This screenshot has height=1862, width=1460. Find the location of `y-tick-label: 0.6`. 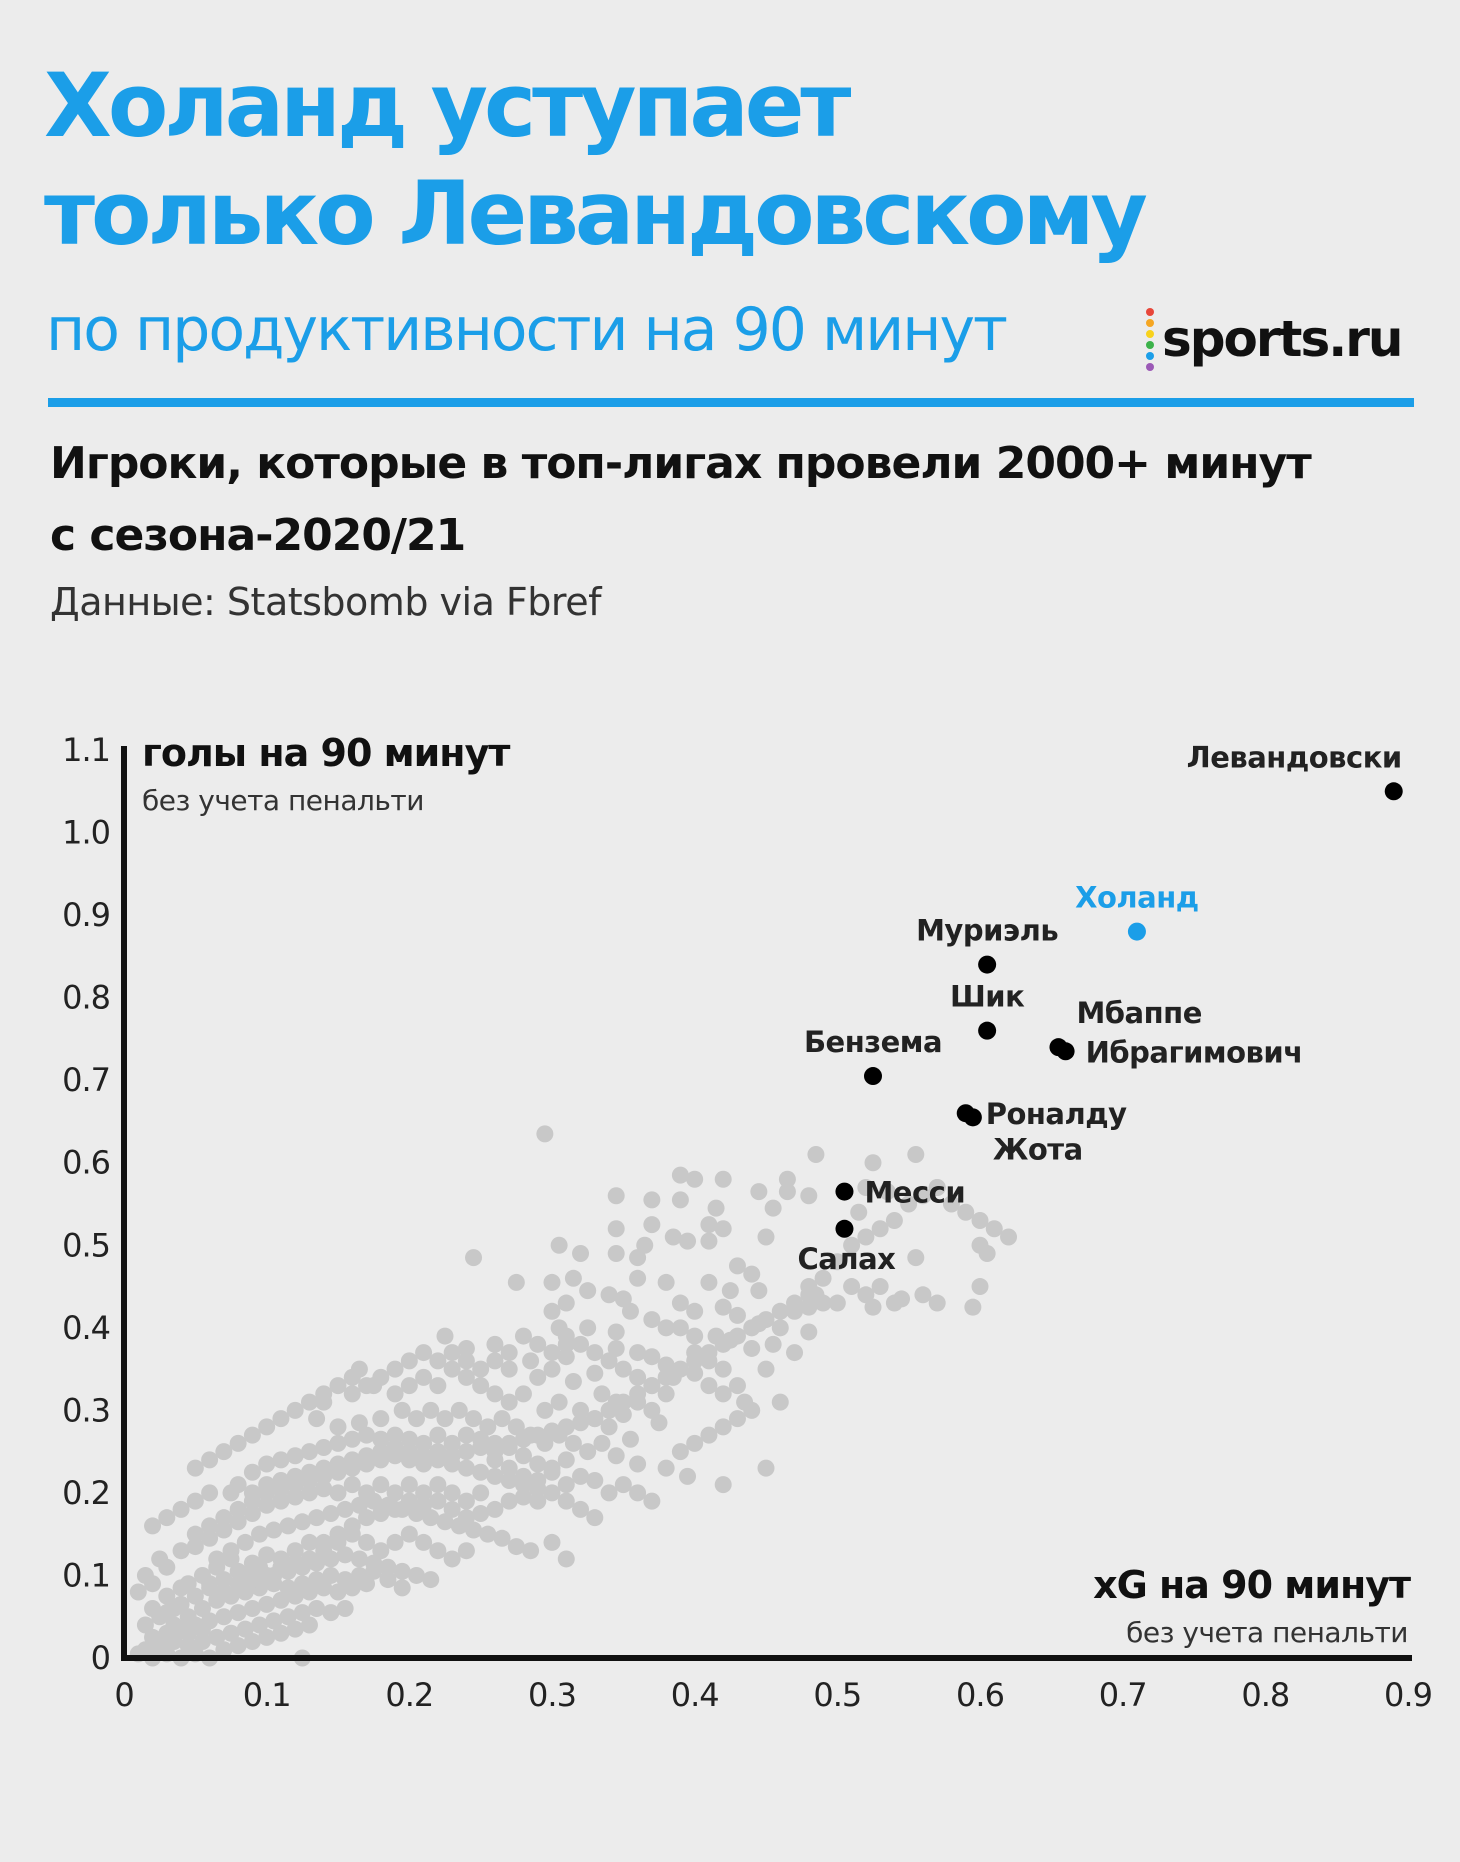

y-tick-label: 0.6 is located at coordinates (86, 1163).